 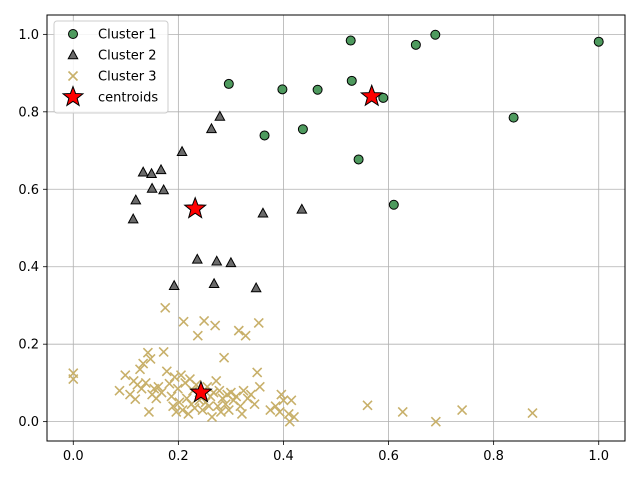 What do you see at coordinates (28, 112) in the screenshot?
I see `y-tick-label: 0.8` at bounding box center [28, 112].